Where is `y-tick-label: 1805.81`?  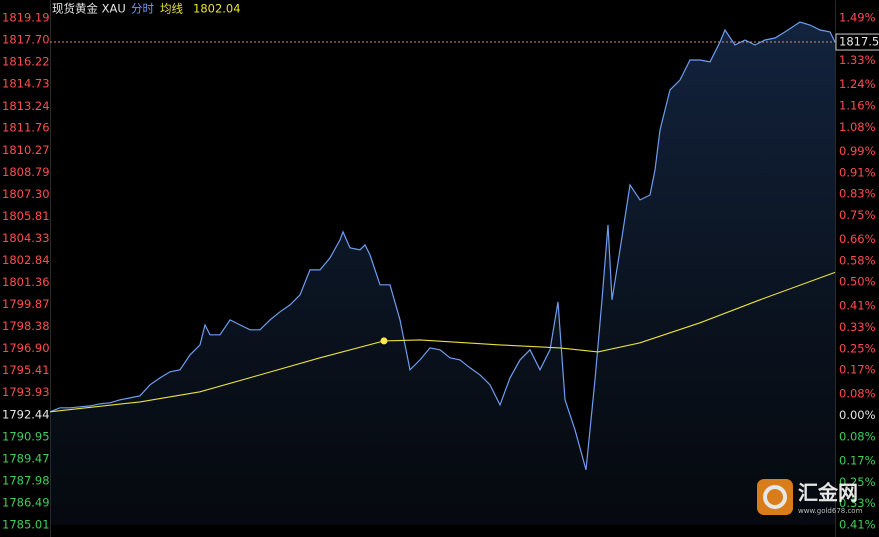 y-tick-label: 1805.81 is located at coordinates (26, 216).